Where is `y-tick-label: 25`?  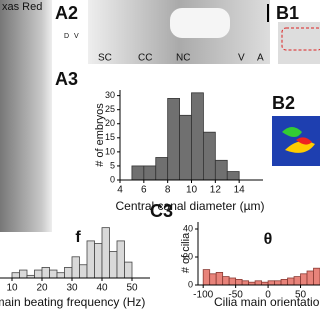
y-tick-label: 25 is located at coordinates (110, 109).